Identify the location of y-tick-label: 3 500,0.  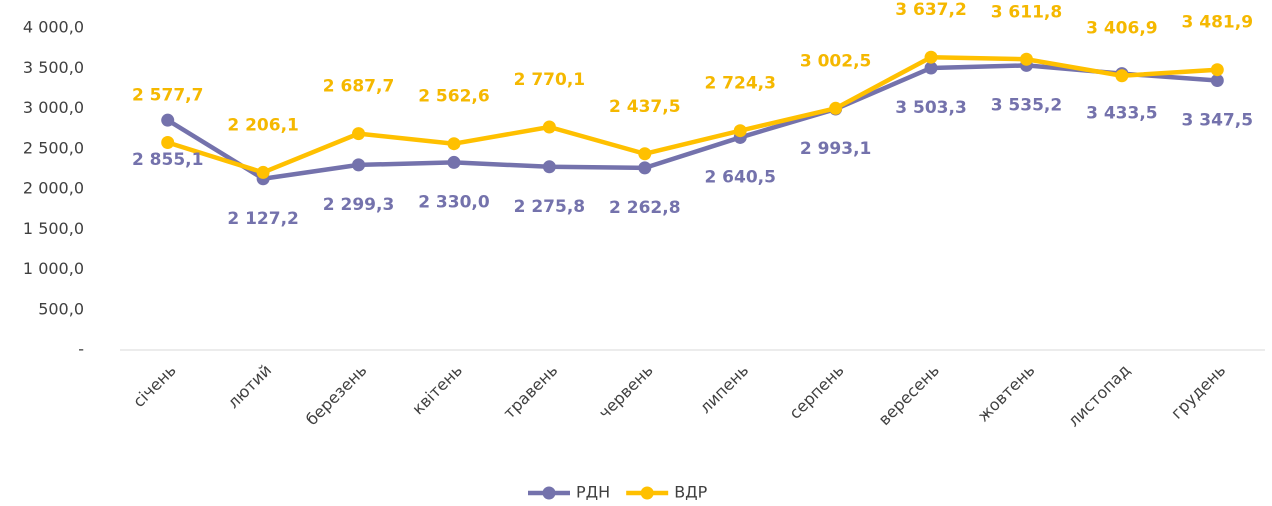
(53, 67).